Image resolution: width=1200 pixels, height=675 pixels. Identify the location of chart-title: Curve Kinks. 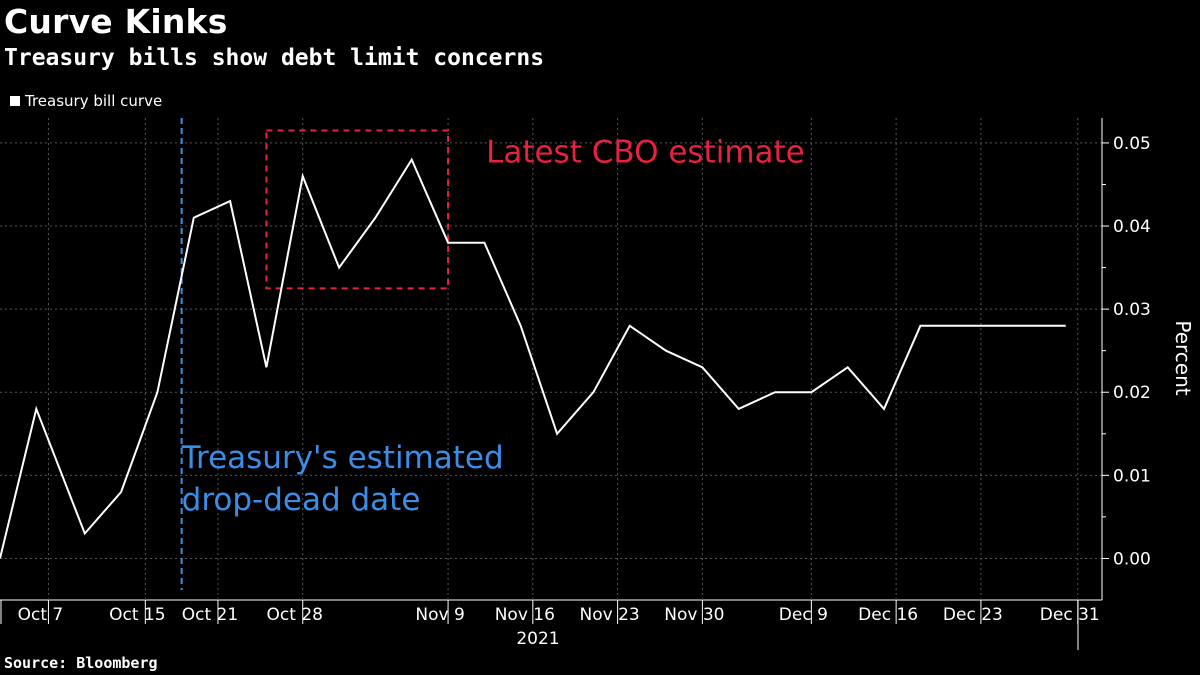
(116, 21).